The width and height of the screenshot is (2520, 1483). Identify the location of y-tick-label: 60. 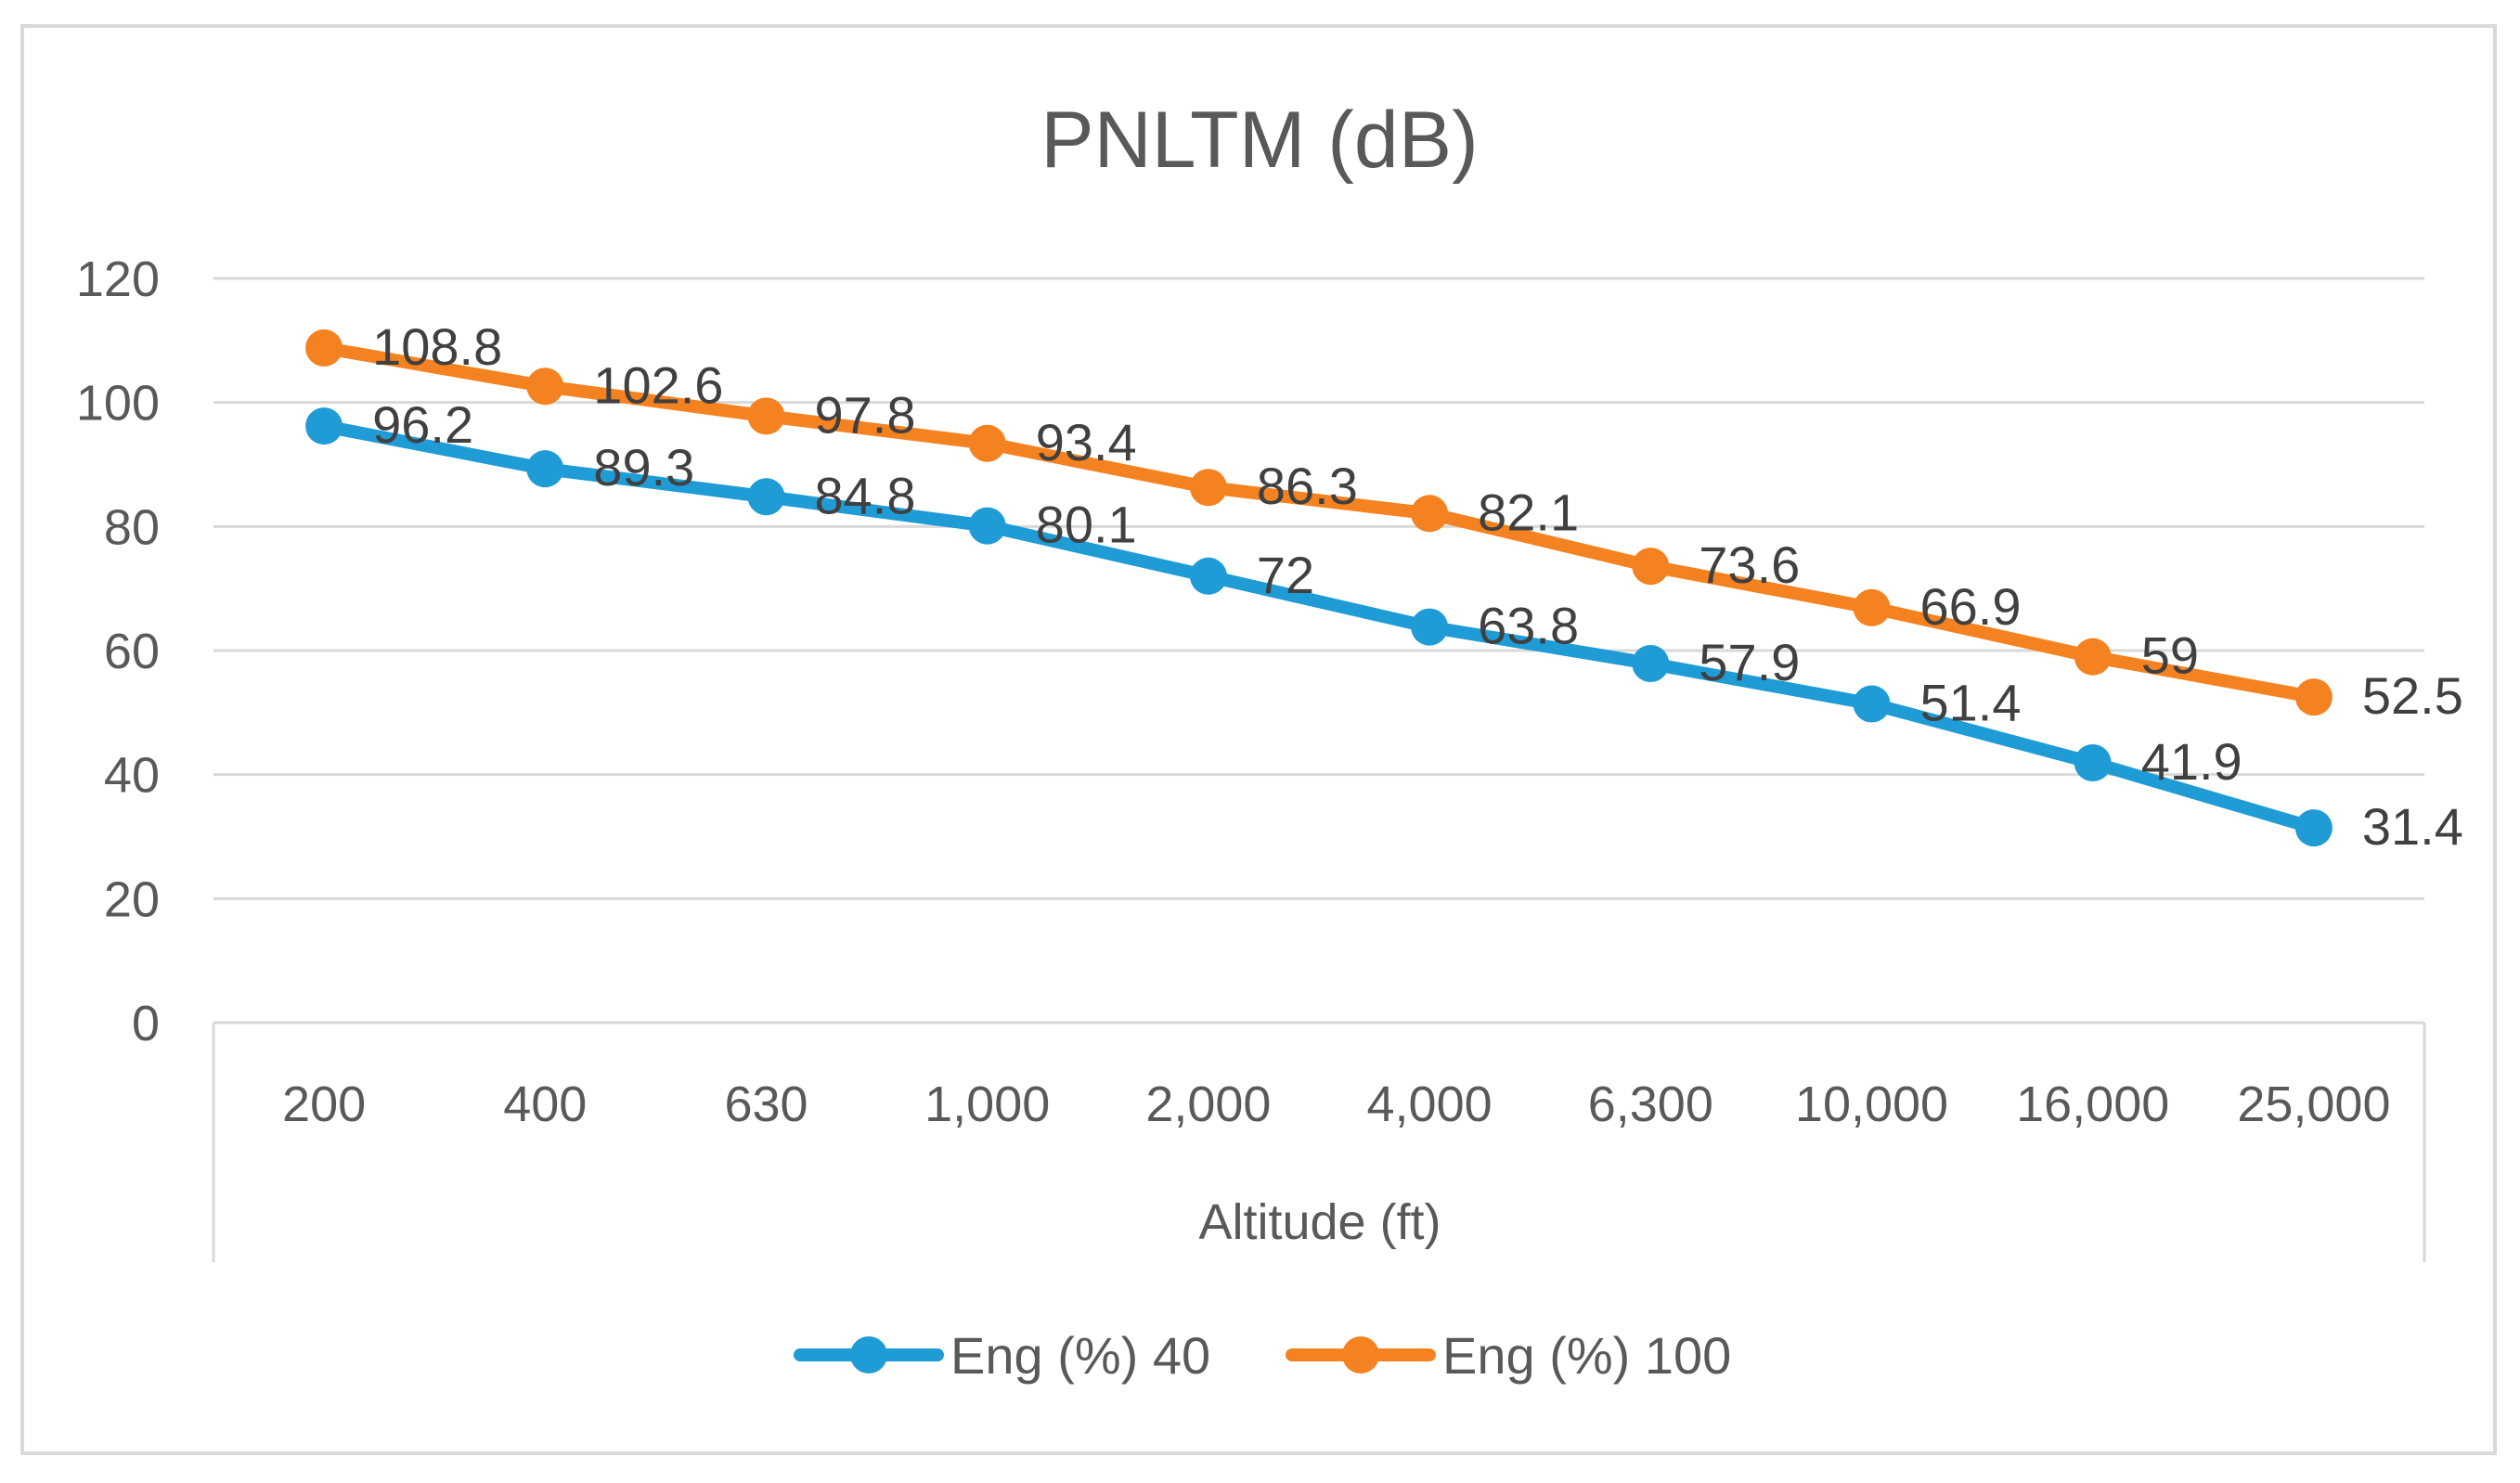
(132, 652).